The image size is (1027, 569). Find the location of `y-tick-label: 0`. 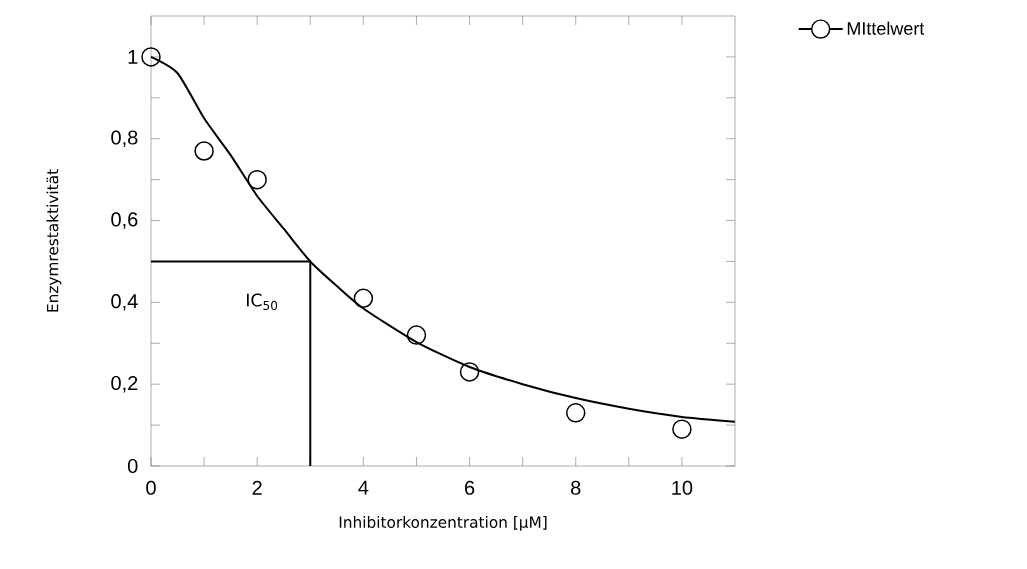

y-tick-label: 0 is located at coordinates (132, 466).